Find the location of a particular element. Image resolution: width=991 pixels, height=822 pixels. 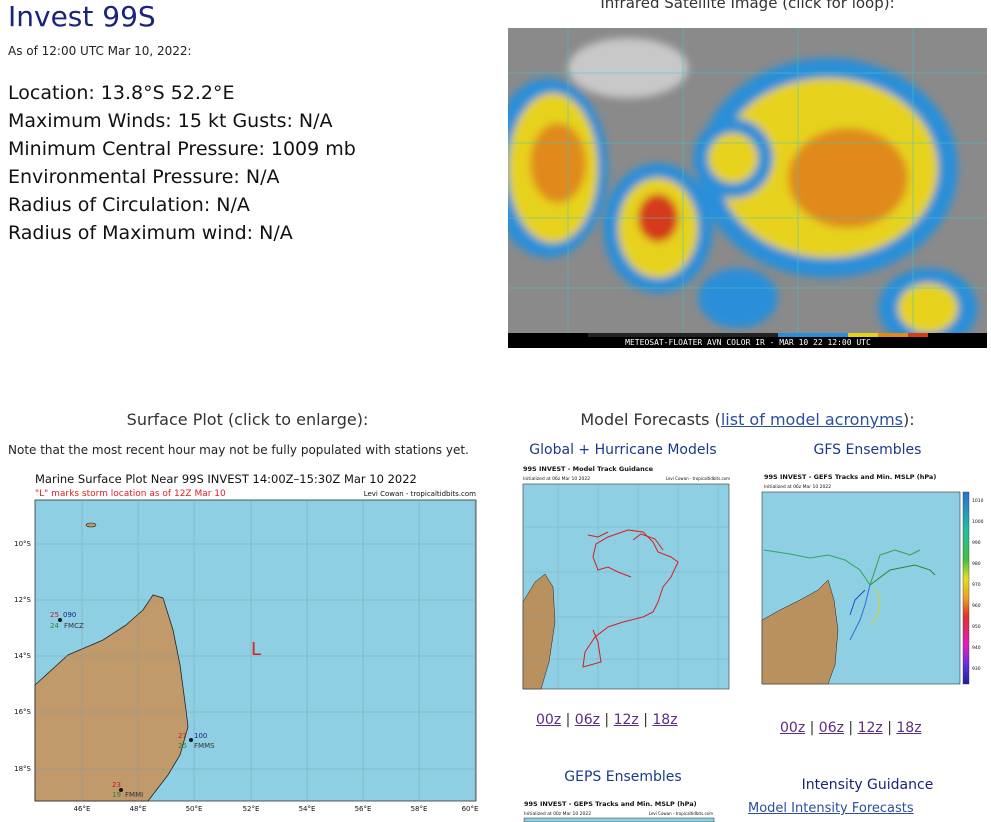

global-plot-init: Initialized at 06z Mar 10 2022 is located at coordinates (556, 479).